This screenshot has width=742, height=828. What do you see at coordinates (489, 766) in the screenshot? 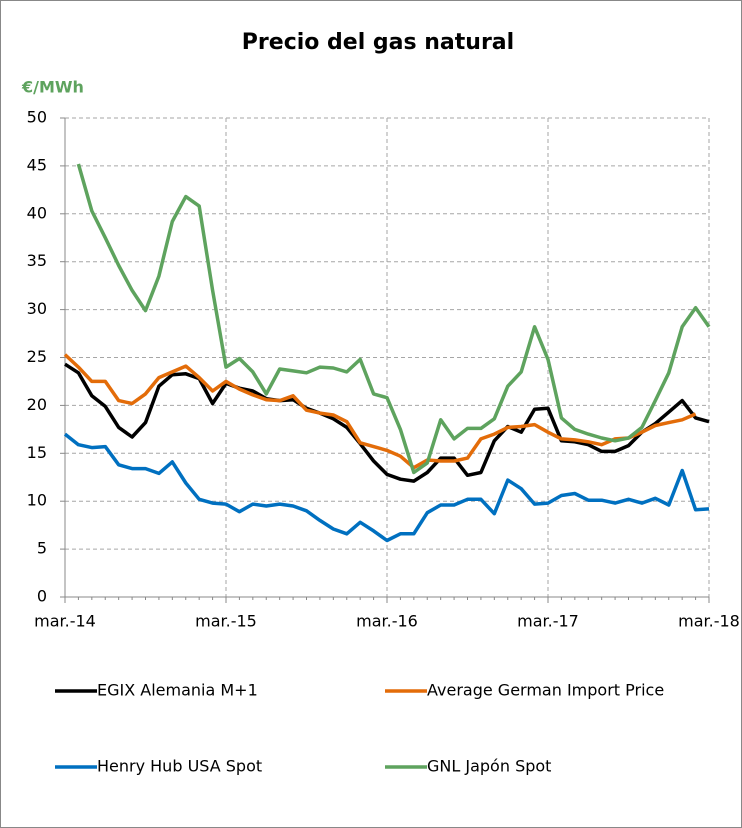
I see `legend-label: GNL Japón Spot` at bounding box center [489, 766].